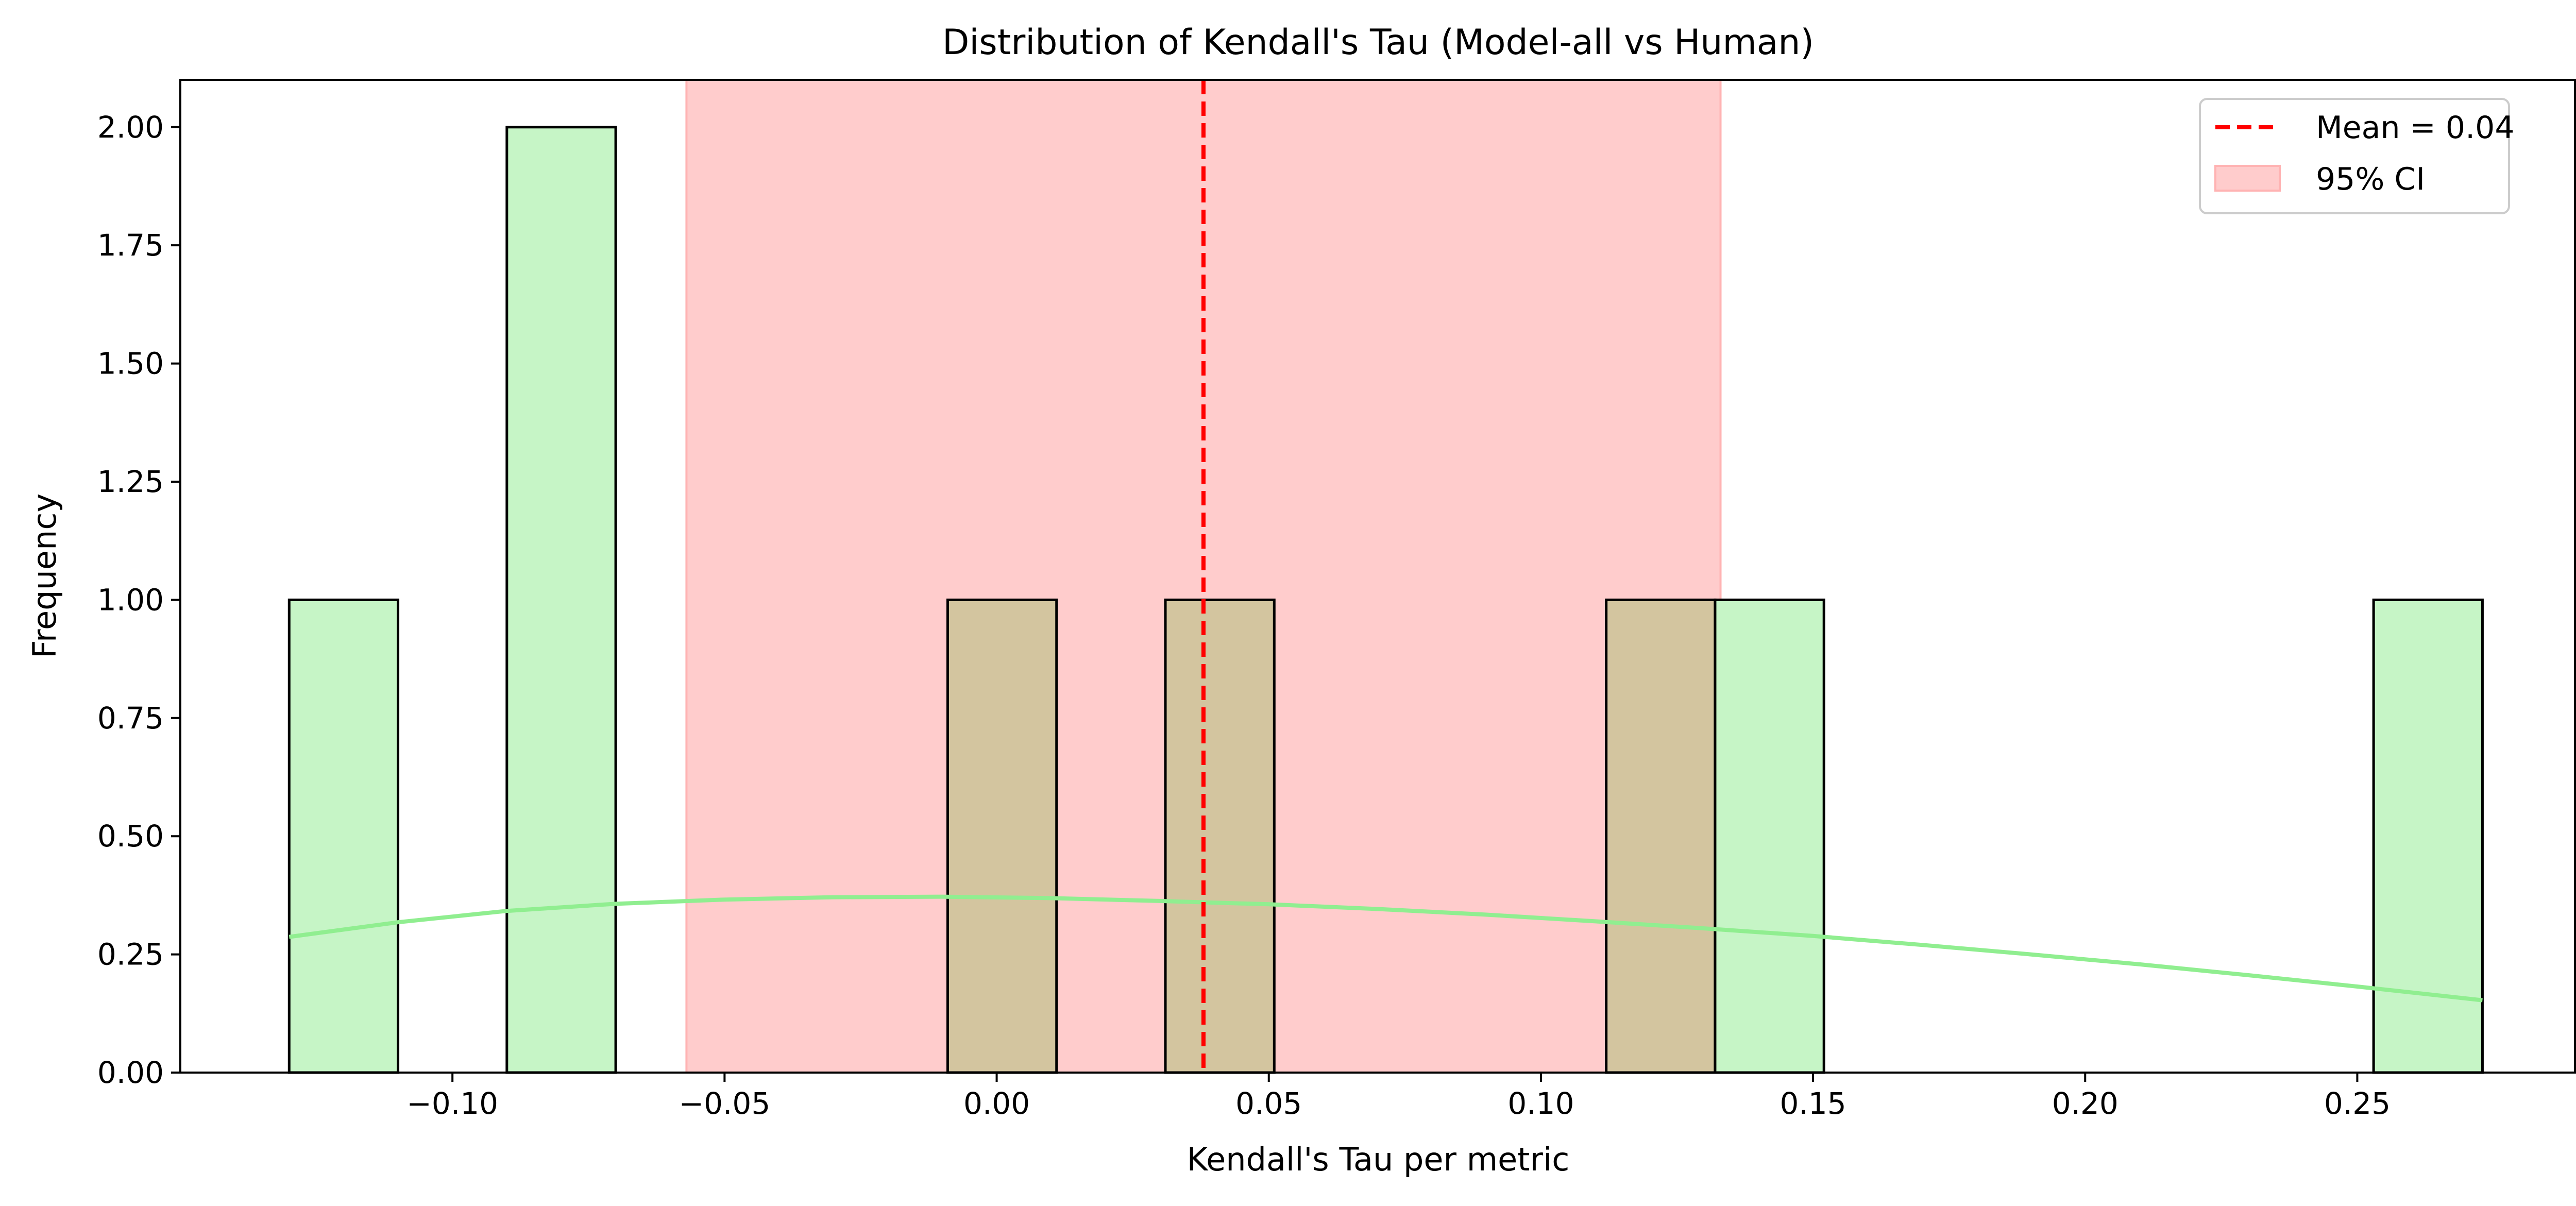  I want to click on y-tick-label: 1.25, so click(130, 481).